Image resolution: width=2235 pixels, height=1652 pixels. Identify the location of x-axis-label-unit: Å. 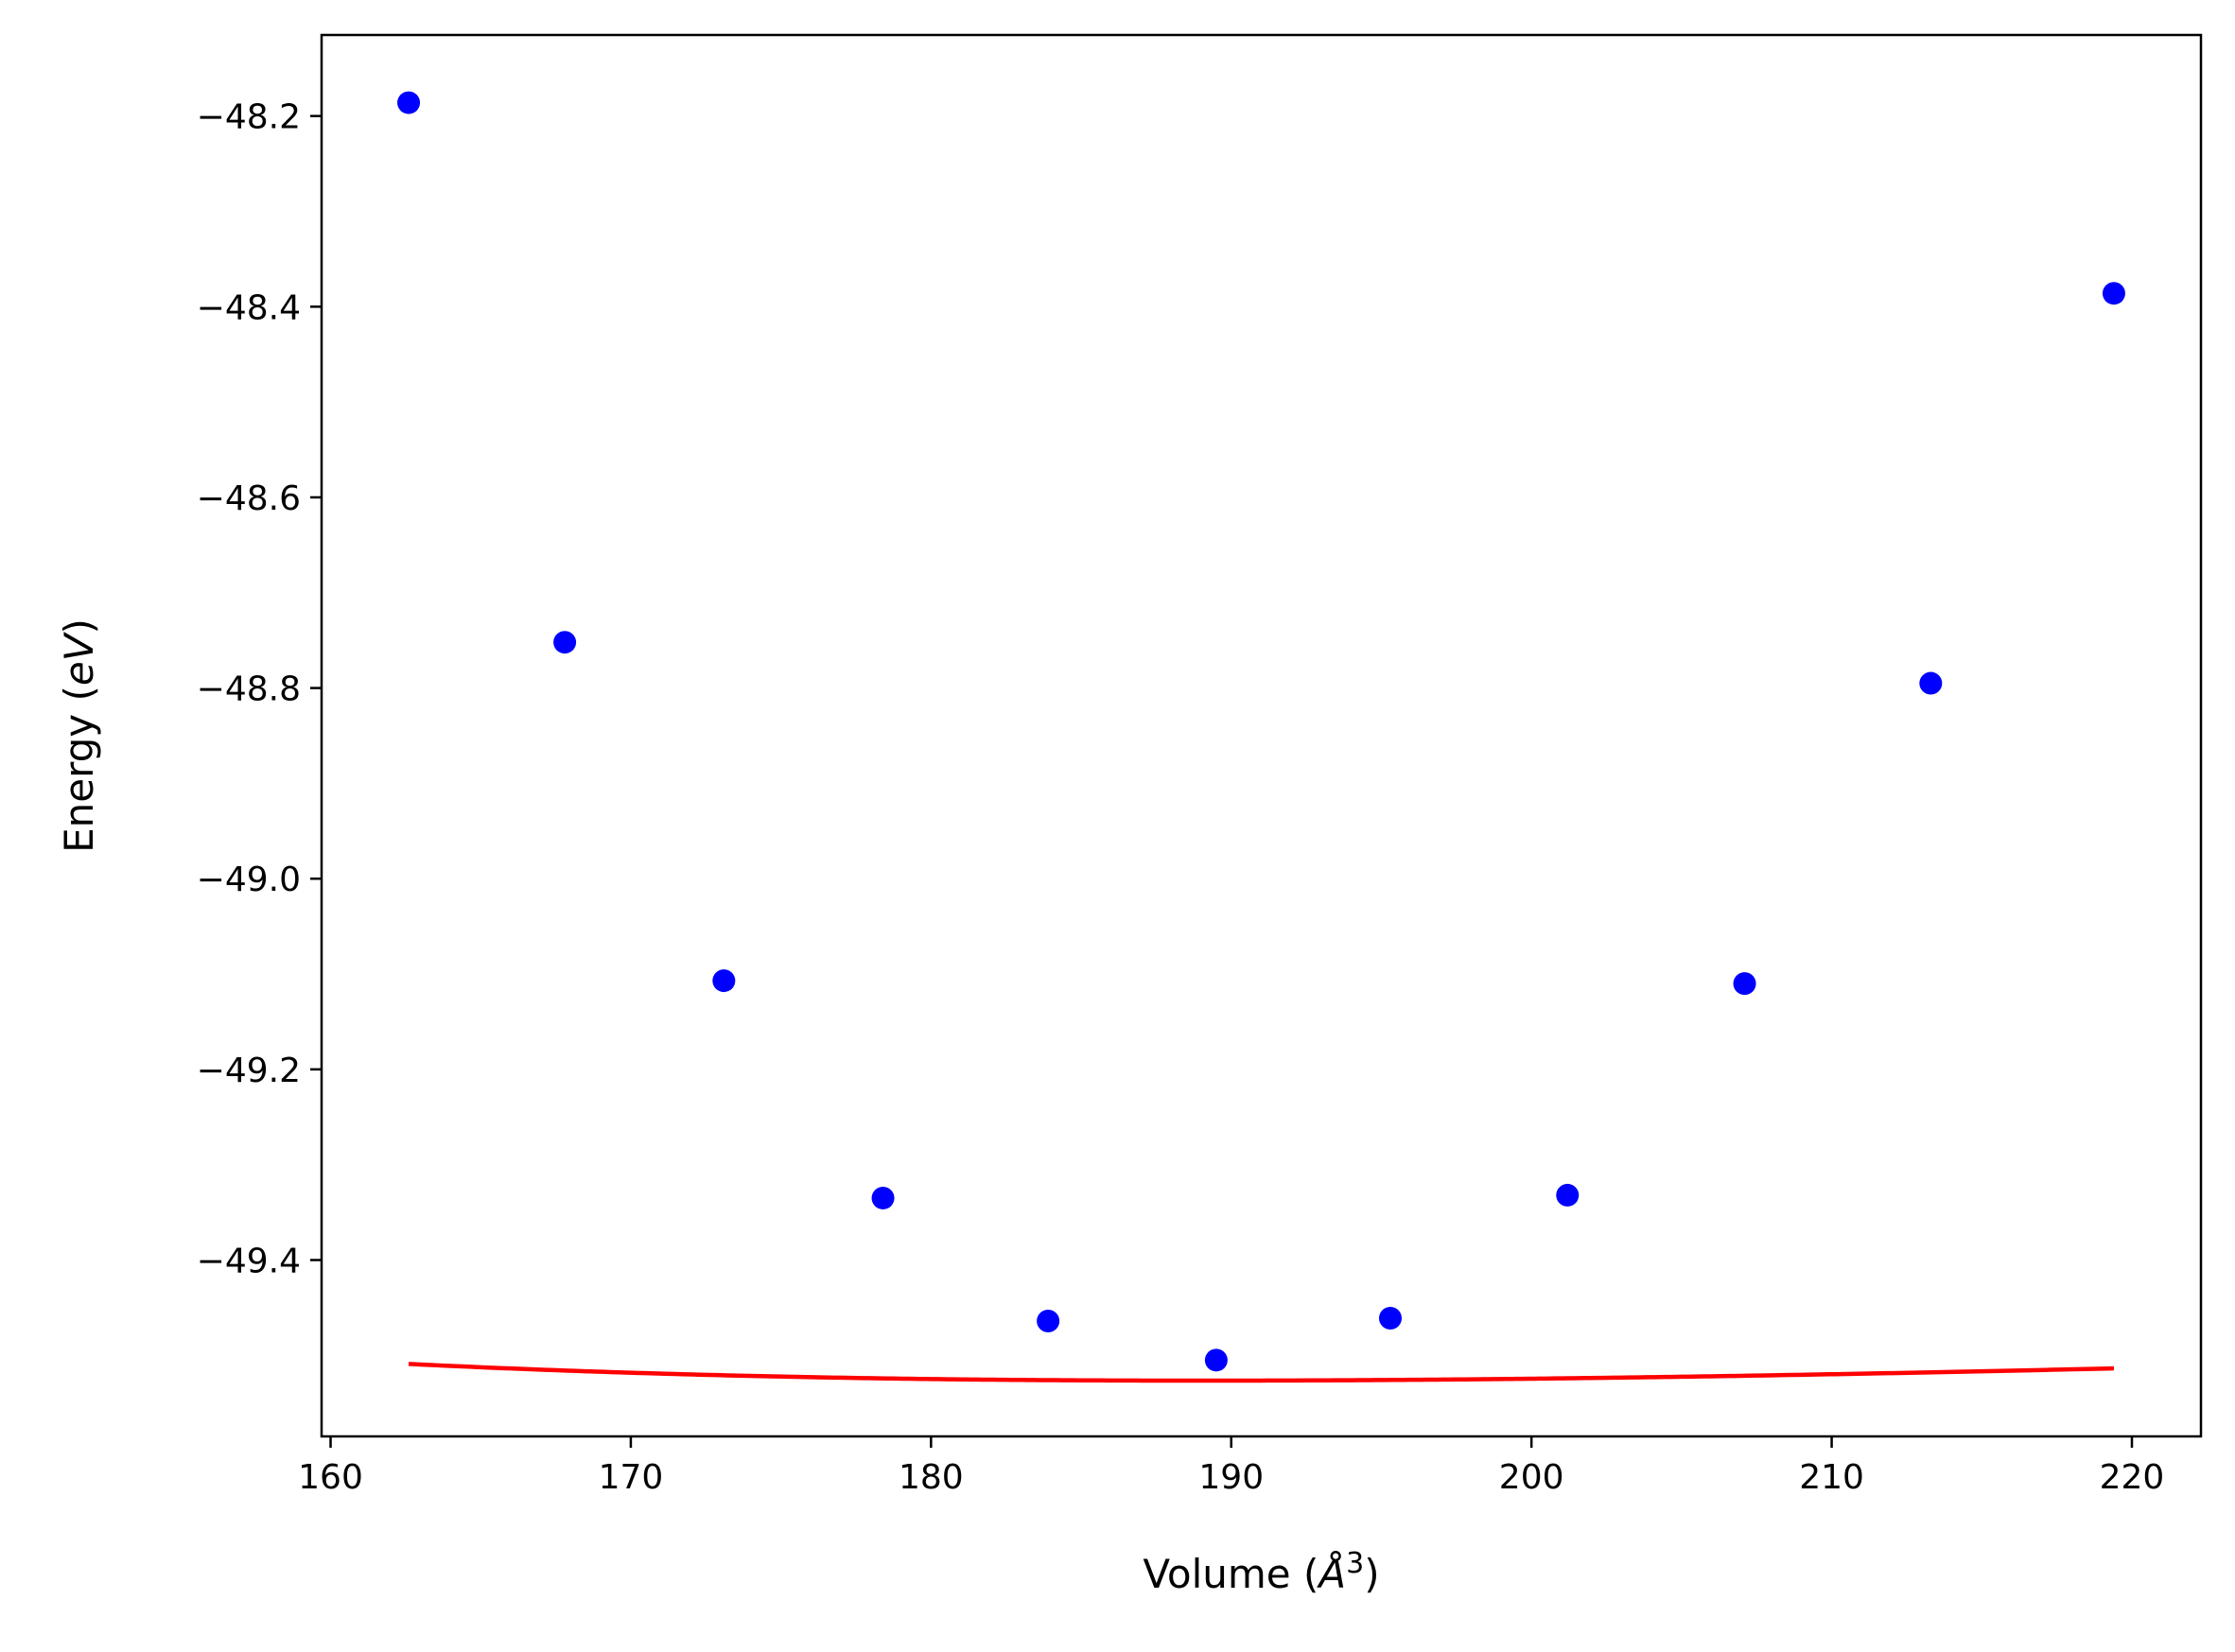
(1331, 1574).